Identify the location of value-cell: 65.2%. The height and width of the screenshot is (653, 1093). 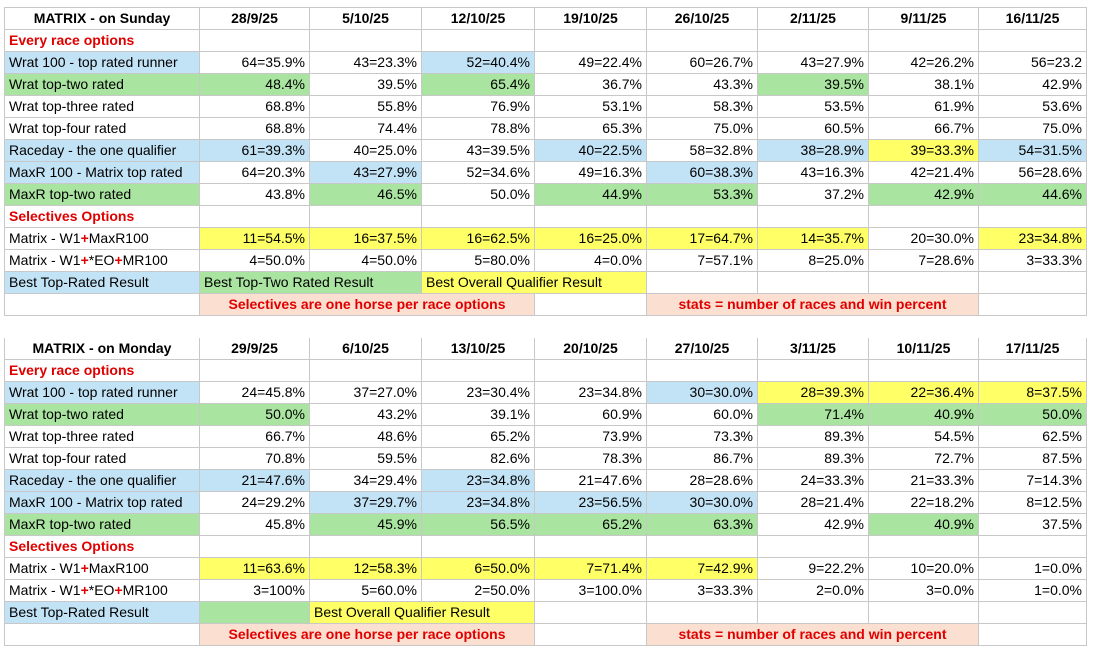
(591, 525).